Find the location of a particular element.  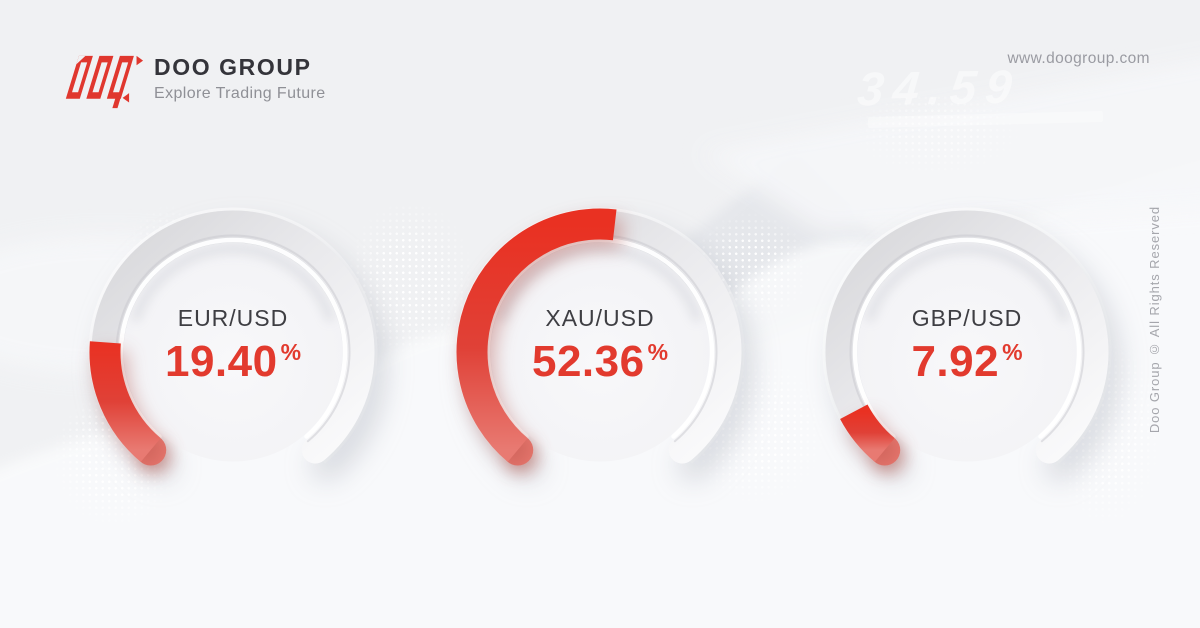

gauge-xau-usd: XAU/USD 52.36% is located at coordinates (600, 352).